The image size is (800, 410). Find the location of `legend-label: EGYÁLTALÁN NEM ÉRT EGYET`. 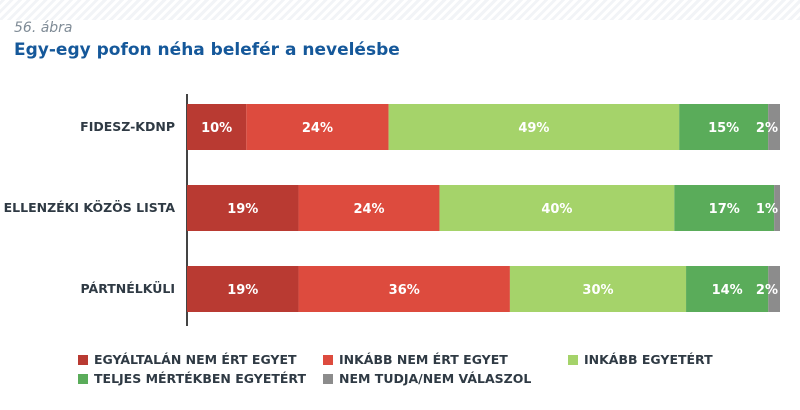

legend-label: EGYÁLTALÁN NEM ÉRT EGYET is located at coordinates (195, 359).